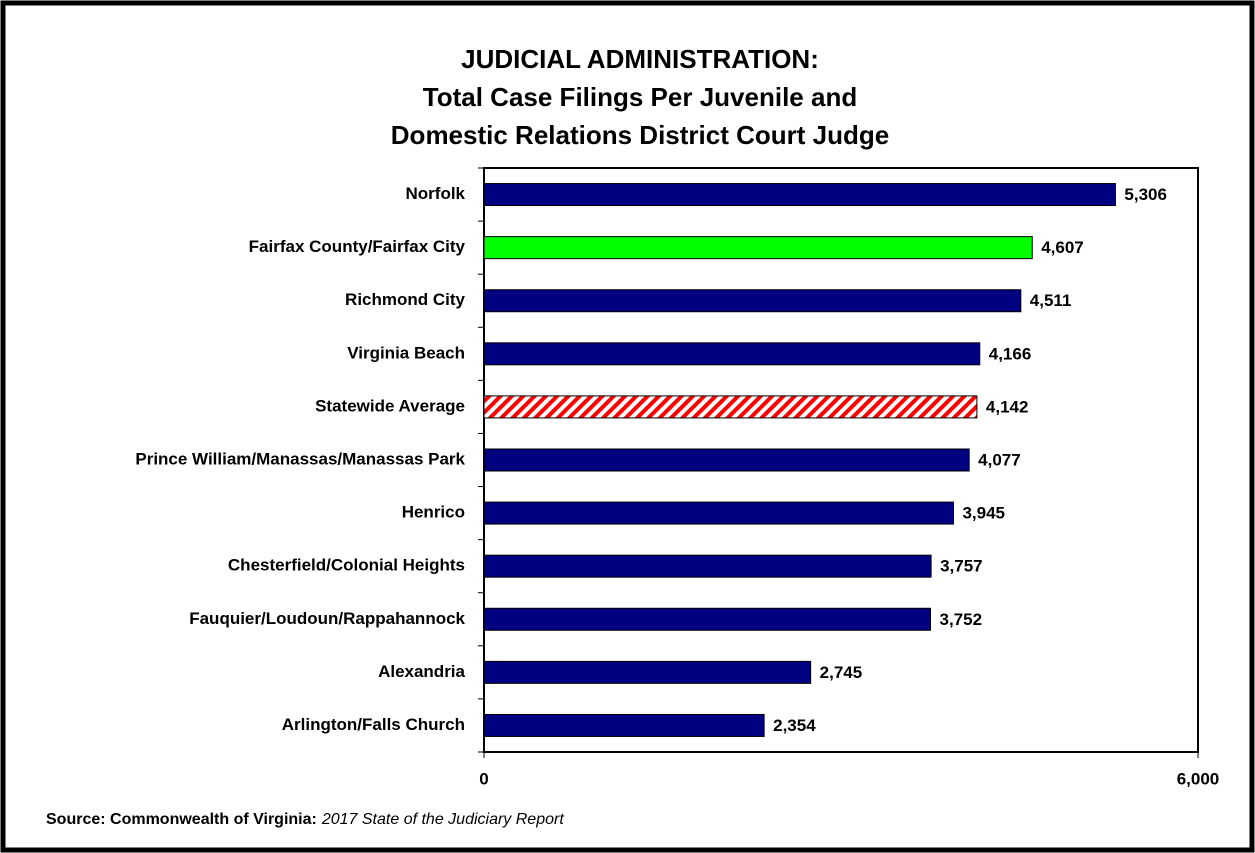 The image size is (1255, 853). What do you see at coordinates (1198, 778) in the screenshot?
I see `x-tick-label: 6,000` at bounding box center [1198, 778].